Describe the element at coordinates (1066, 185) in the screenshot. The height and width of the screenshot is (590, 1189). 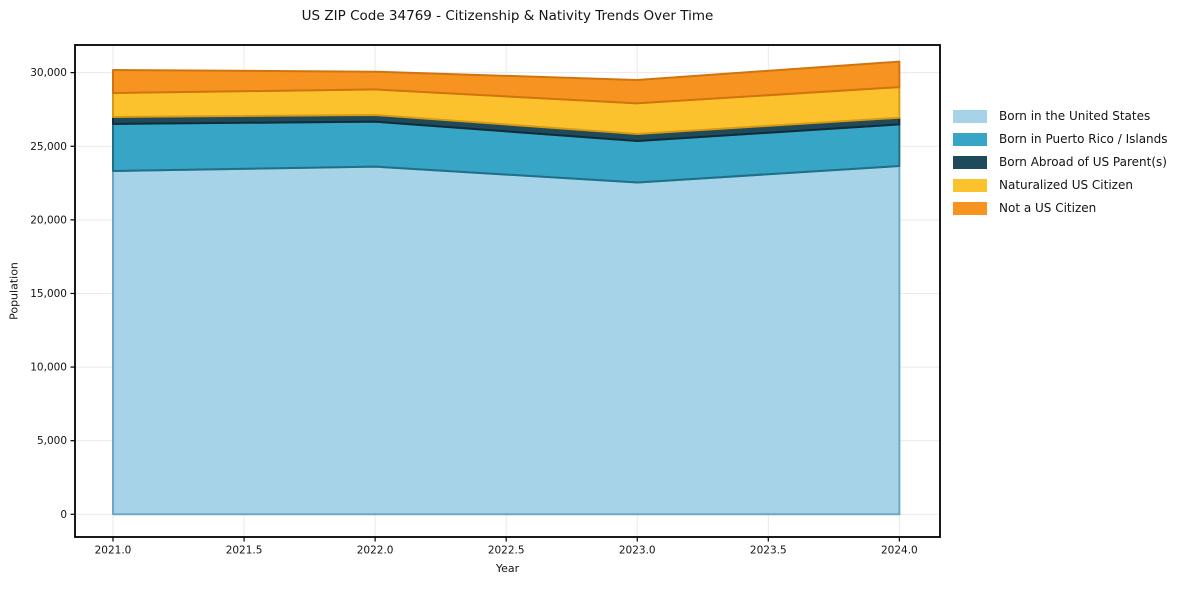
I see `legend-label: Naturalized US Citizen` at that location.